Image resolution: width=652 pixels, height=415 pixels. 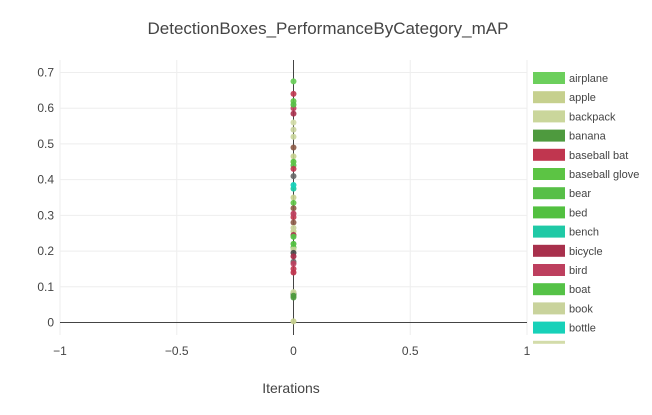 What do you see at coordinates (566, 232) in the screenshot?
I see `legend-item: bench` at bounding box center [566, 232].